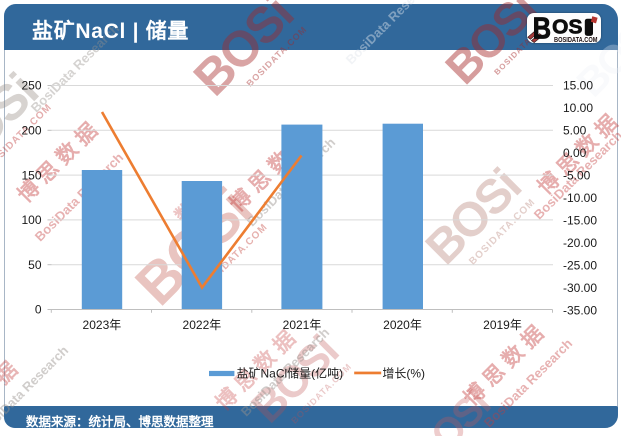 The image size is (621, 436). I want to click on svg-text: 250, so click(31, 86).